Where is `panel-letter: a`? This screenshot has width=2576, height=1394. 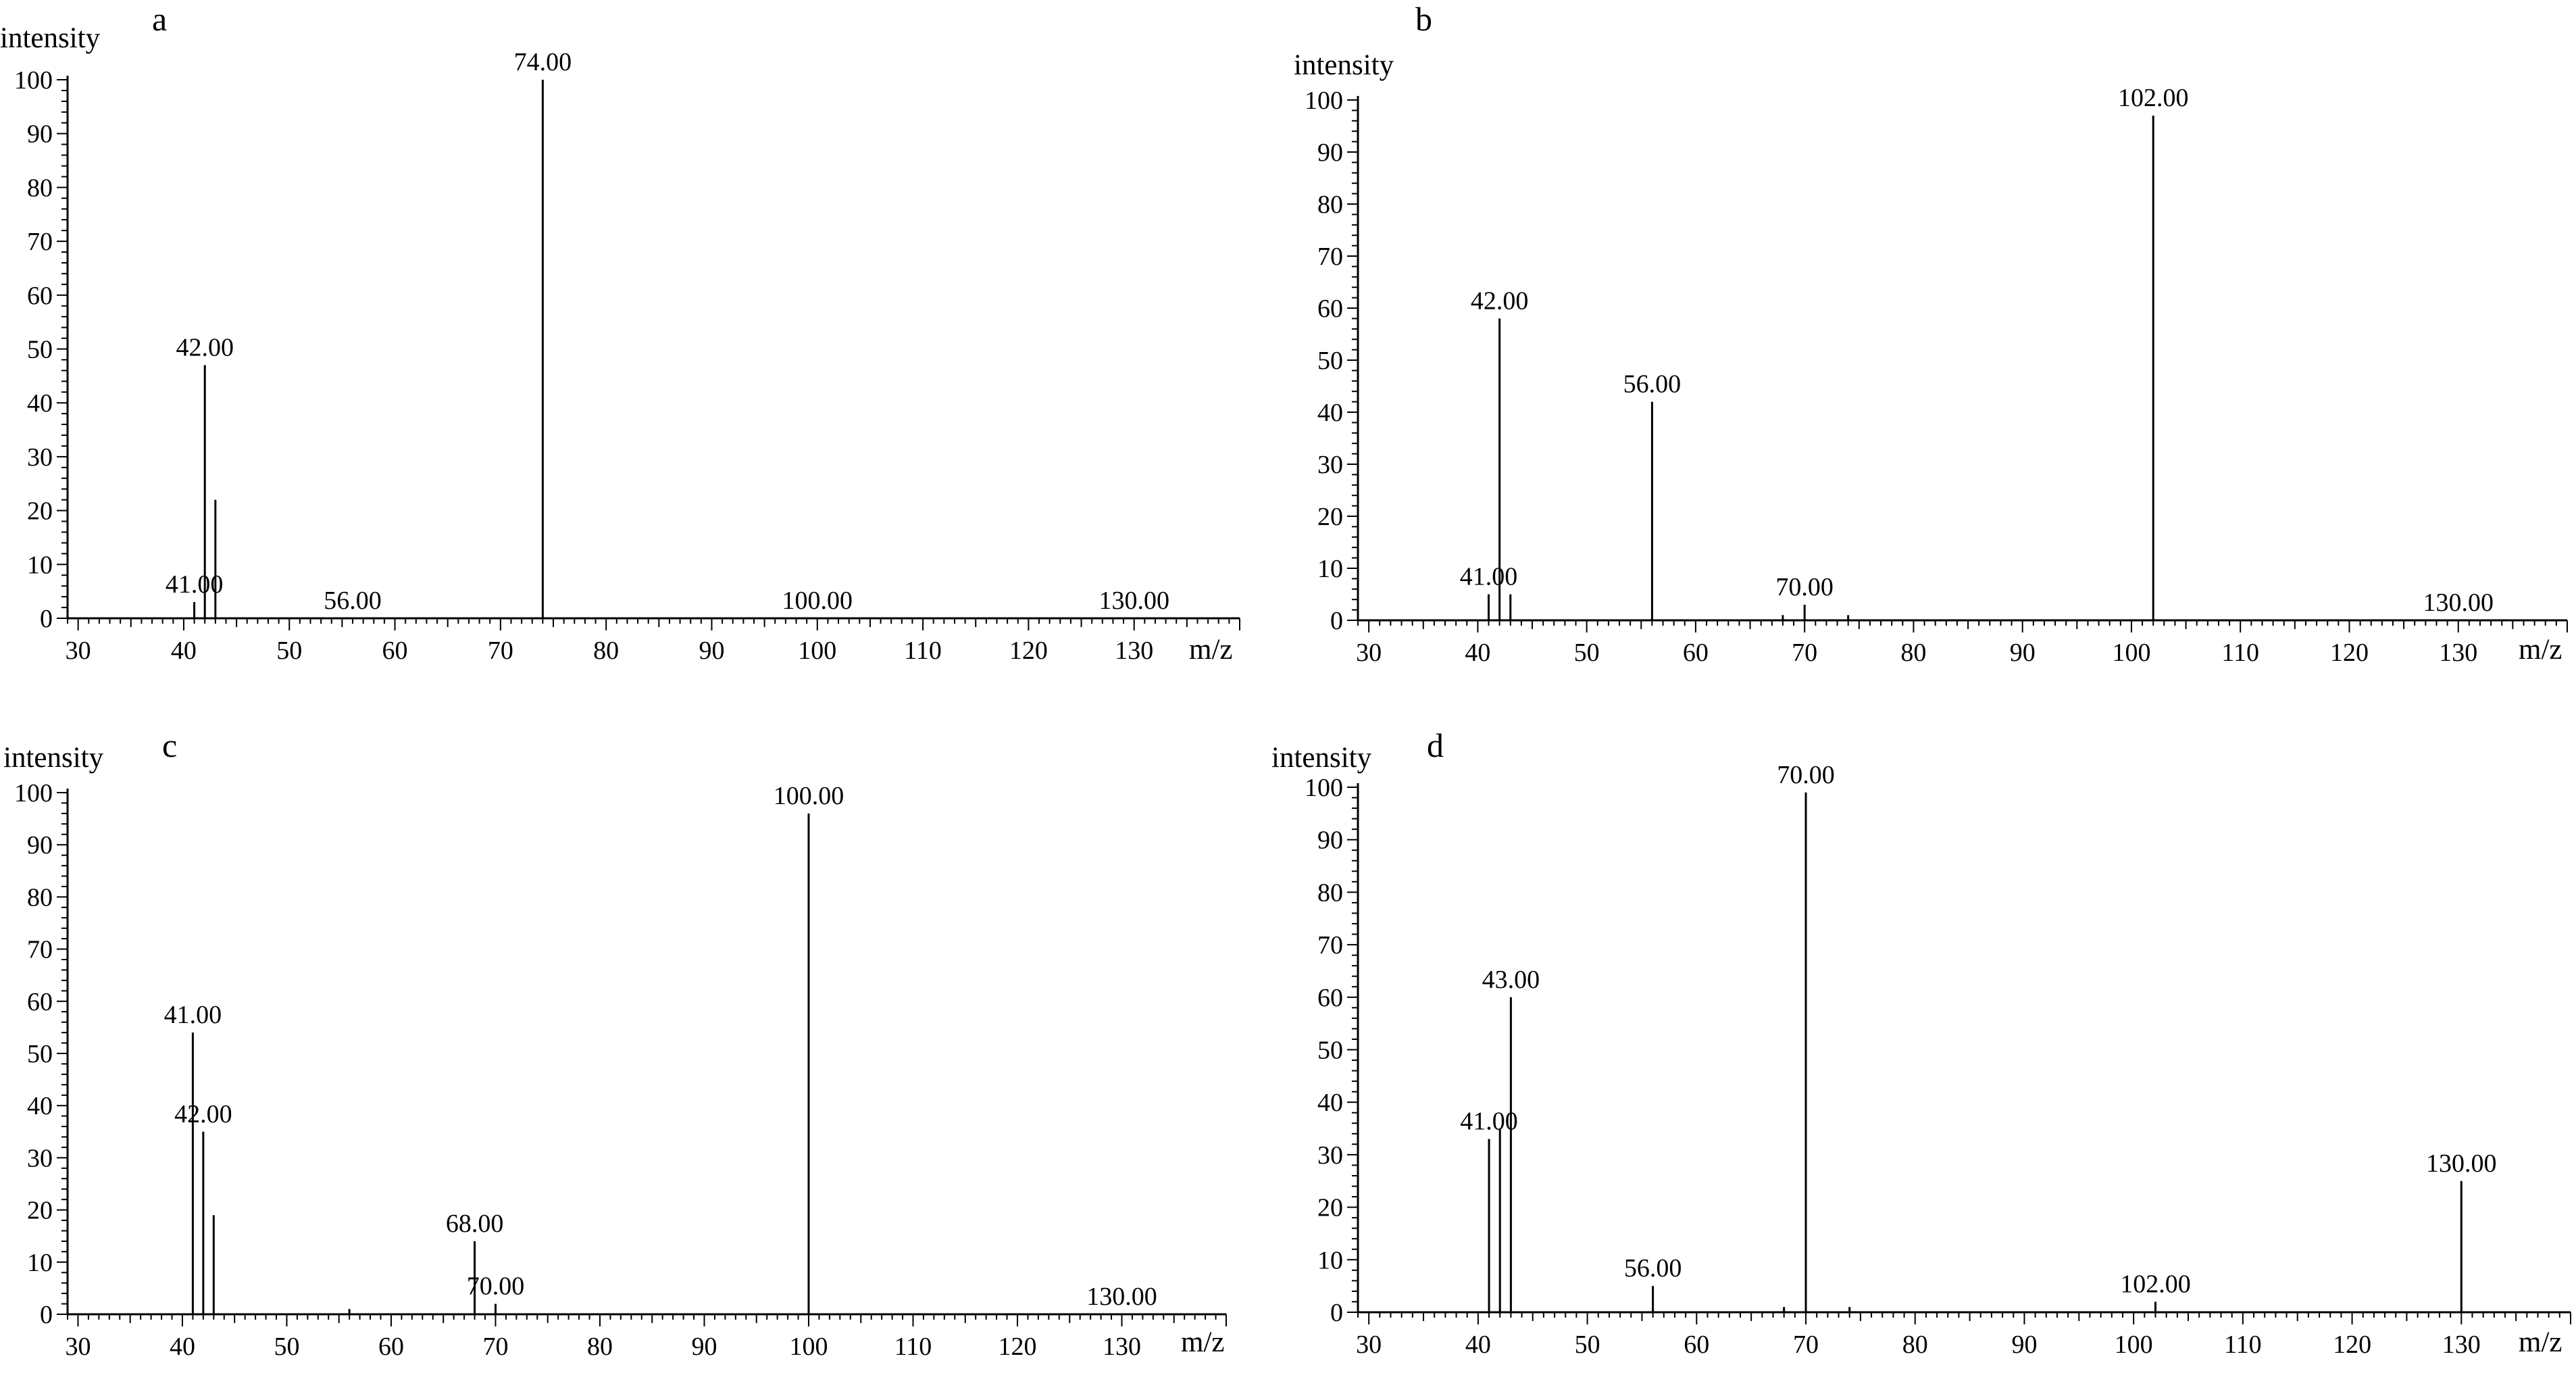
panel-letter: a is located at coordinates (159, 19).